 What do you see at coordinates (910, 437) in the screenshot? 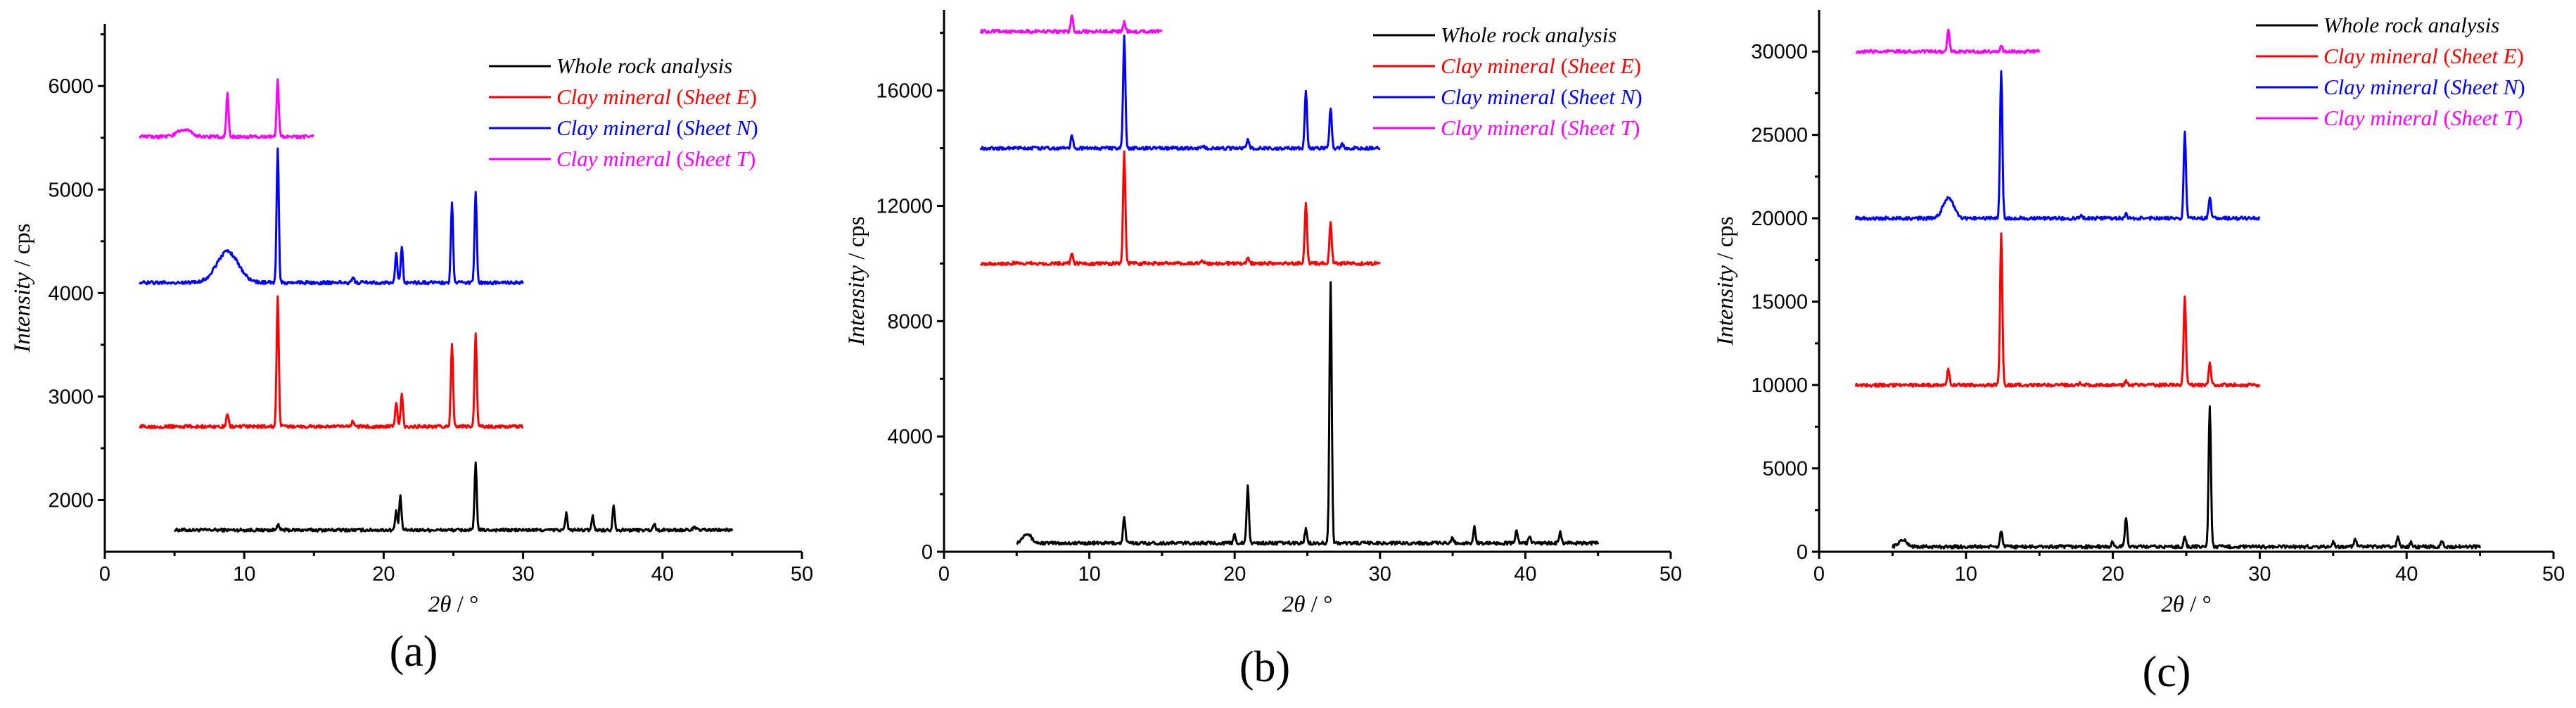
I see `y-tick-label: 4000` at bounding box center [910, 437].